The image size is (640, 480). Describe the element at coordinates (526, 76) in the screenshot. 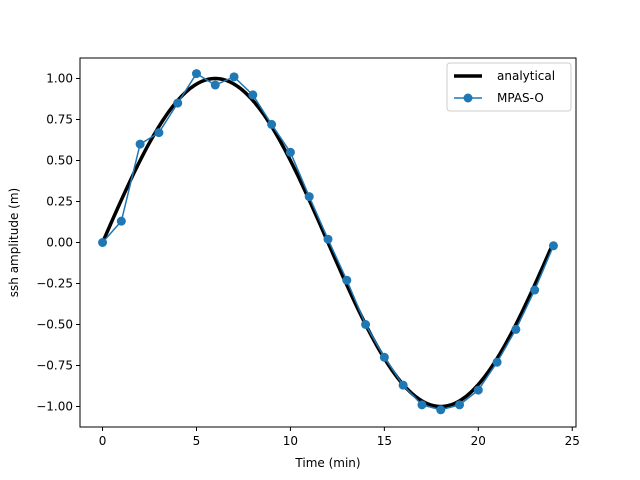

I see `legend-label-analytical: analytical` at that location.